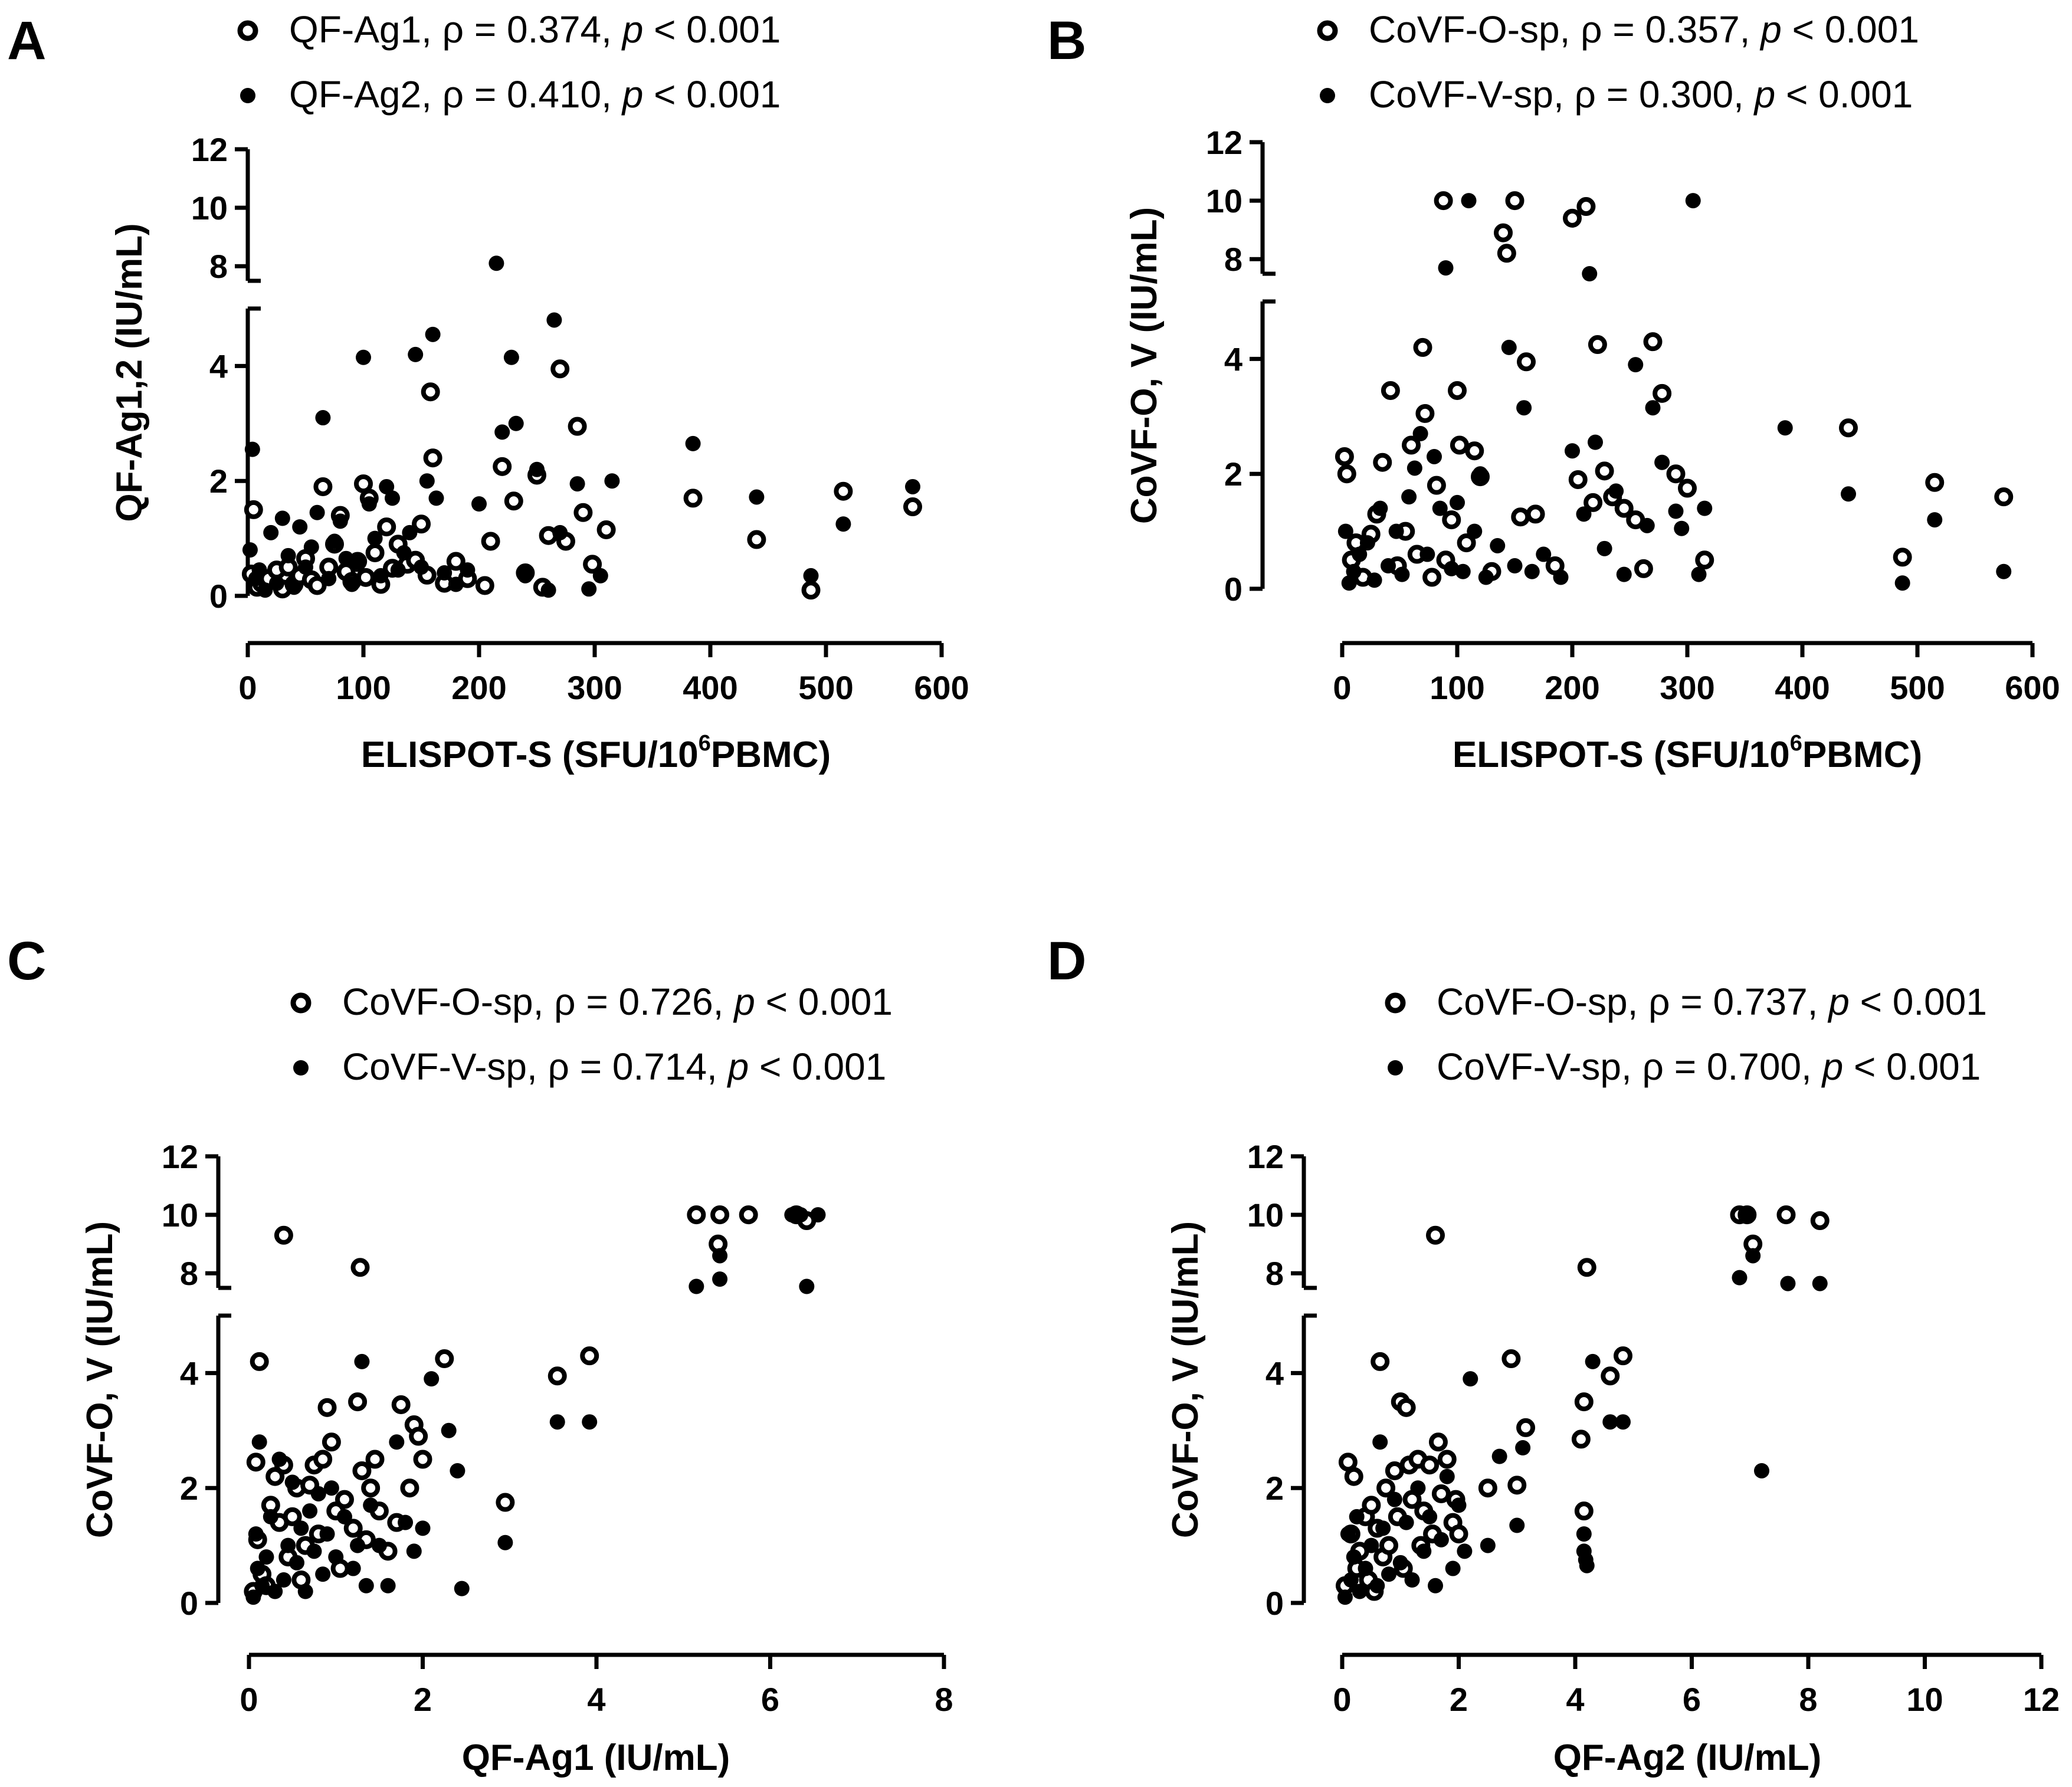  What do you see at coordinates (1641, 94) in the screenshot?
I see `legend-entry: CoVF-V-sp, ρ = 0.300, p < 0.001` at bounding box center [1641, 94].